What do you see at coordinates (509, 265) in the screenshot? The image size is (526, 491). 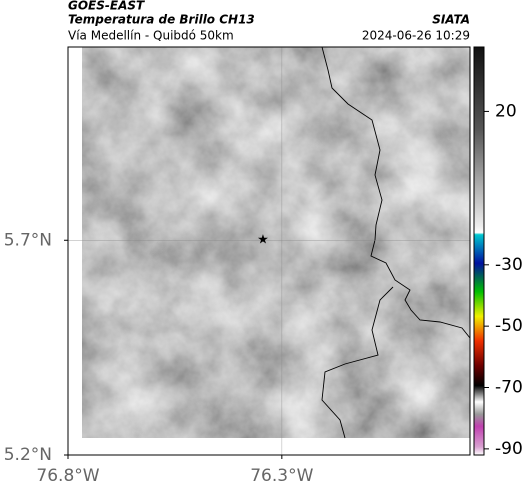 I see `colorbar-tick-label: -30` at bounding box center [509, 265].